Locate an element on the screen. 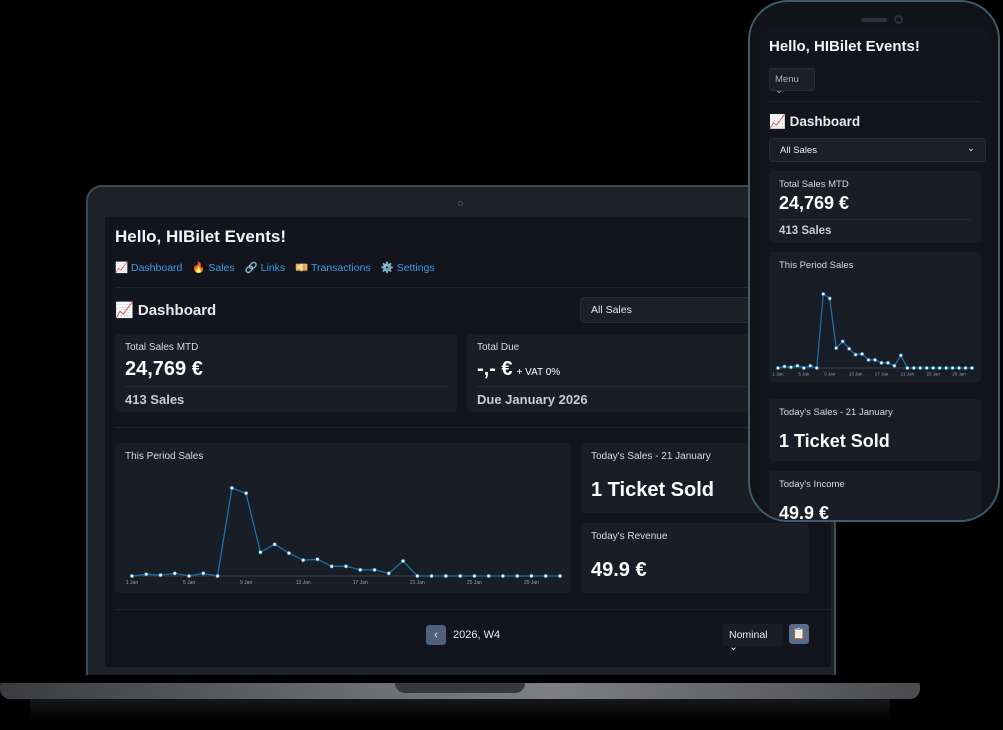  vat-label: + VAT 0% is located at coordinates (538, 372).